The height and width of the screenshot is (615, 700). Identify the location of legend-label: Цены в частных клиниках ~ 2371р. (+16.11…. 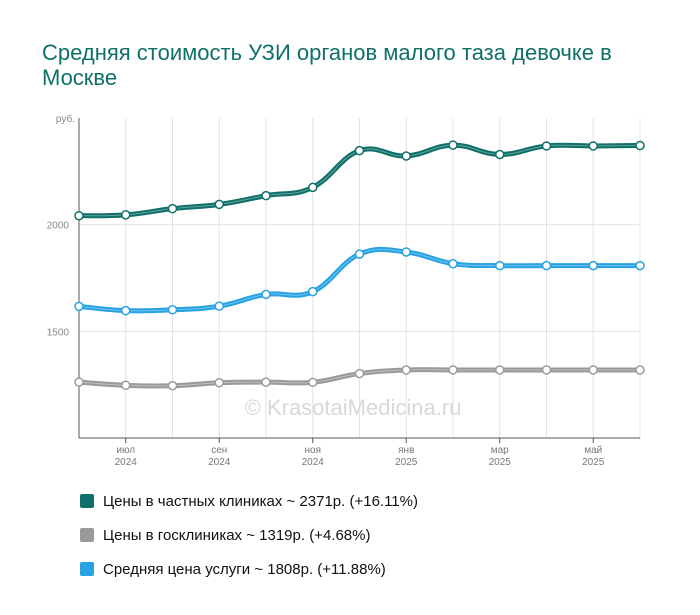
(260, 501).